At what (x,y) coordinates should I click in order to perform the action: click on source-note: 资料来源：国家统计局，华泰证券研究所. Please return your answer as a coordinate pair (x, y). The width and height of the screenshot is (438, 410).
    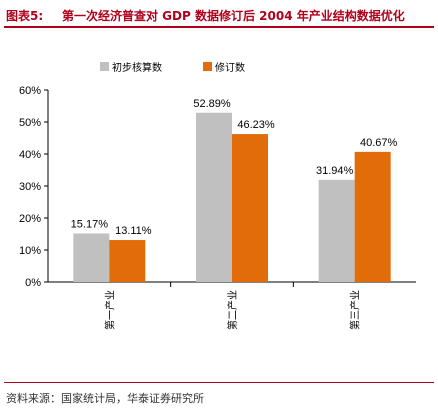
    Looking at the image, I should click on (105, 398).